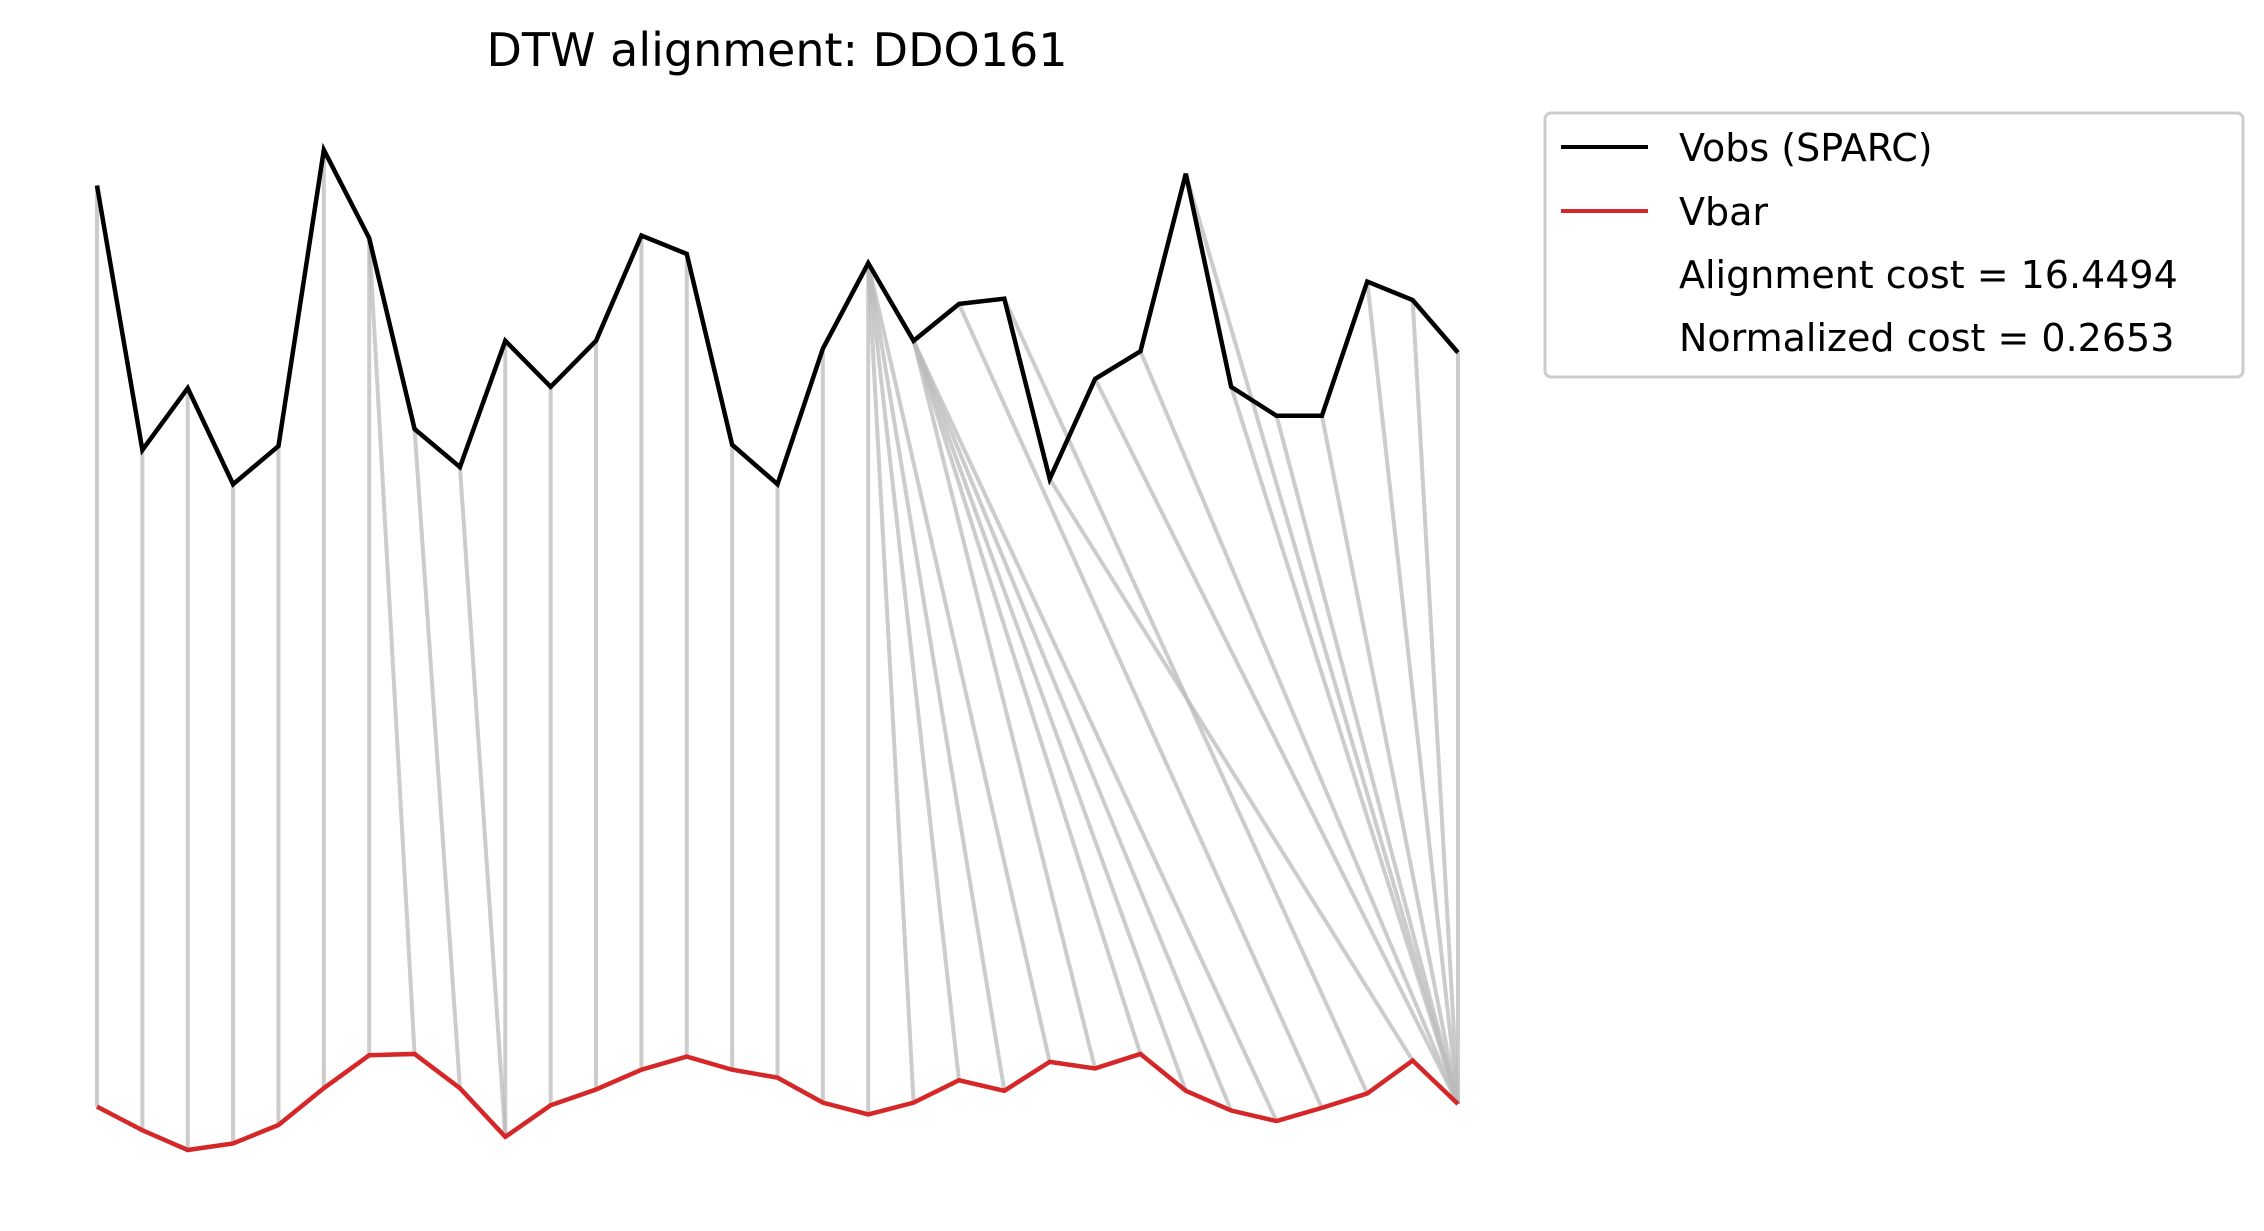  Describe the element at coordinates (777, 1102) in the screenshot. I see `series-line-vbar` at that location.